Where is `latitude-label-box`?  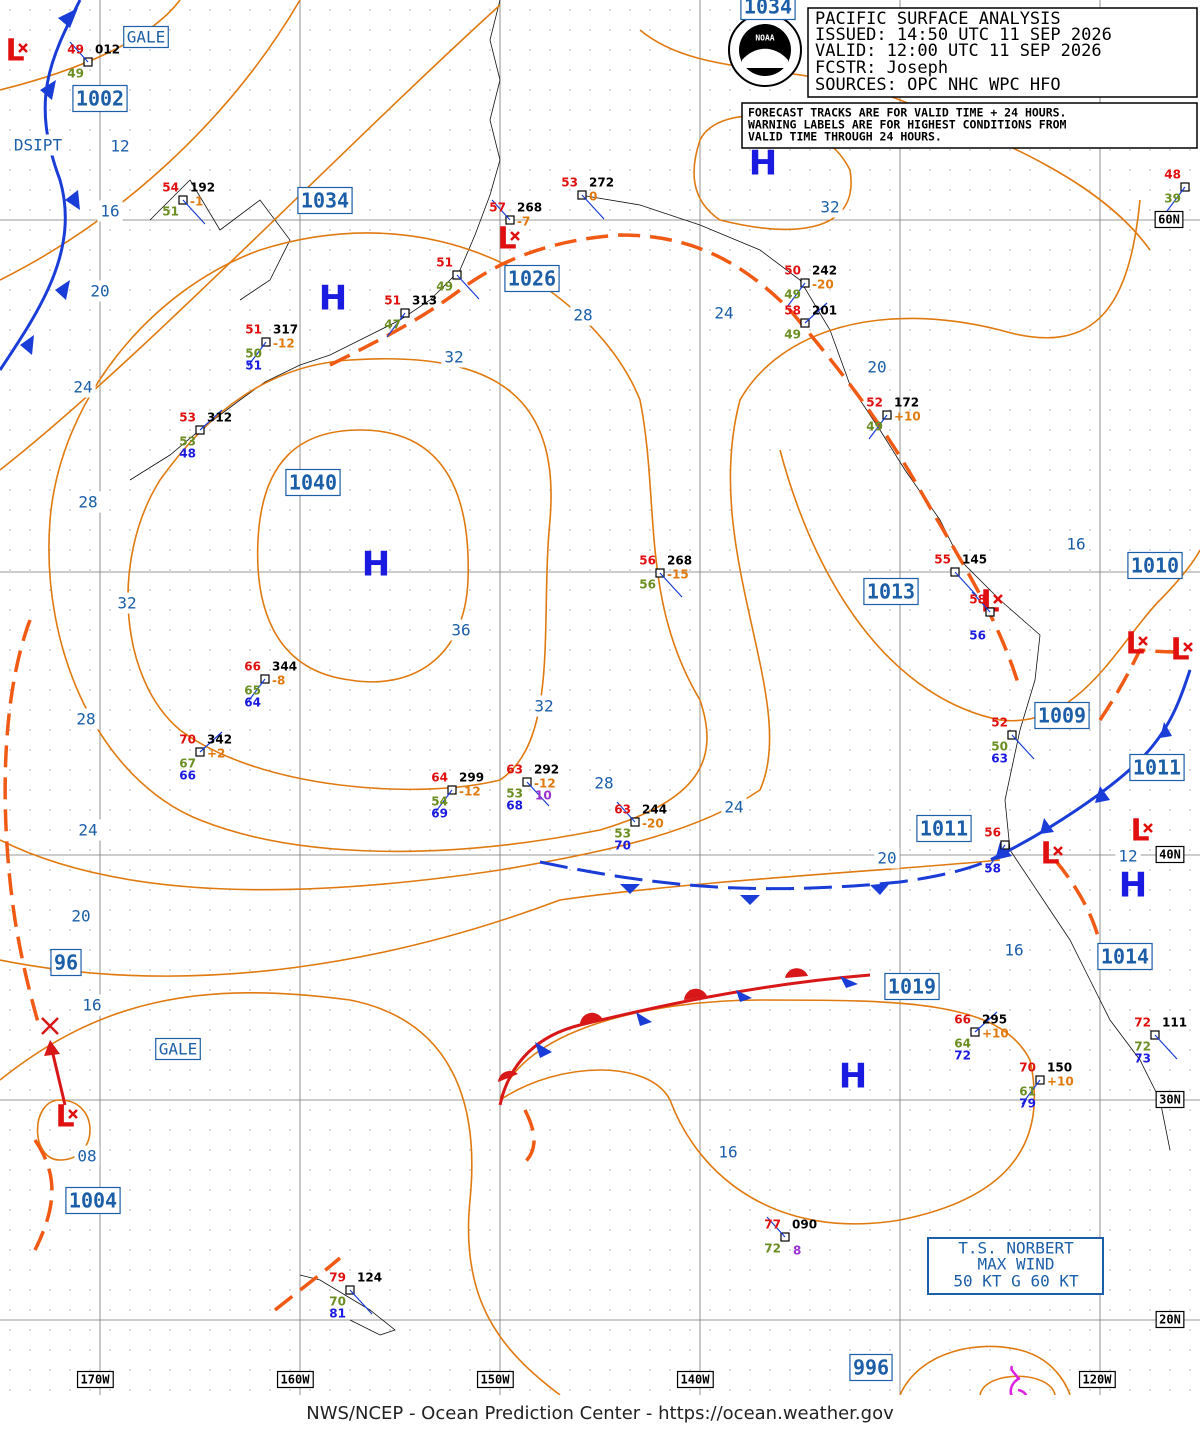 latitude-label-box is located at coordinates (1169, 219).